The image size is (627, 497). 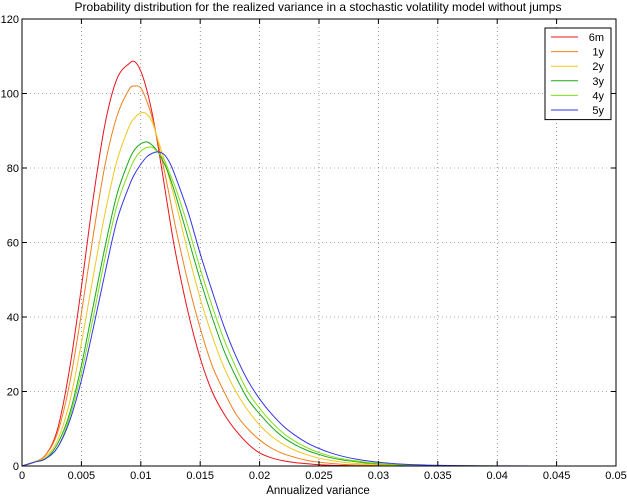 I want to click on x-tick-label: 0.035, so click(x=438, y=476).